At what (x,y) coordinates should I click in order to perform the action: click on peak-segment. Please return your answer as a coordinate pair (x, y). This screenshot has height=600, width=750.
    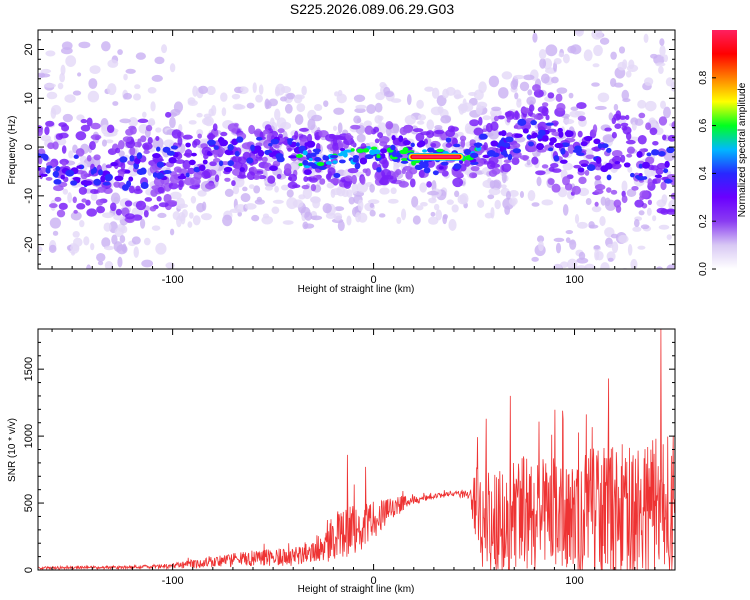
    Looking at the image, I should click on (435, 157).